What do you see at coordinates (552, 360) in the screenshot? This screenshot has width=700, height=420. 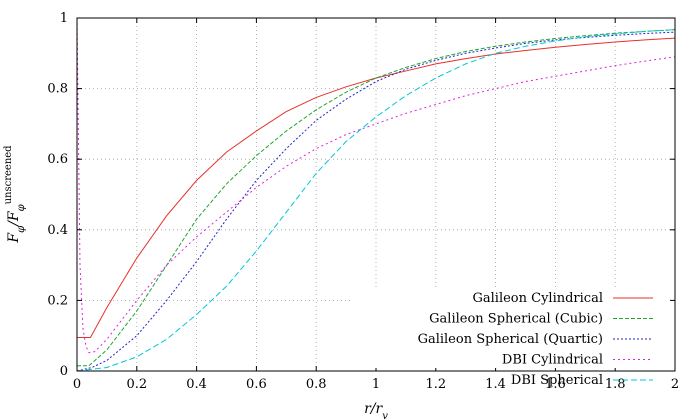 I see `legend-label: DBI Cylindrical` at bounding box center [552, 360].